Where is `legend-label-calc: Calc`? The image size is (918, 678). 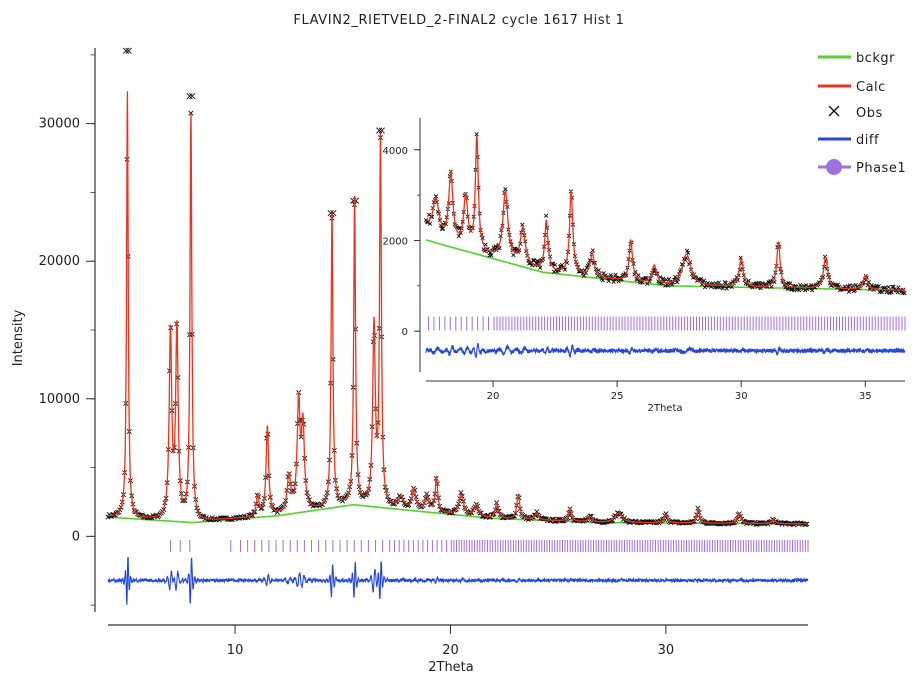 legend-label-calc: Calc is located at coordinates (871, 87).